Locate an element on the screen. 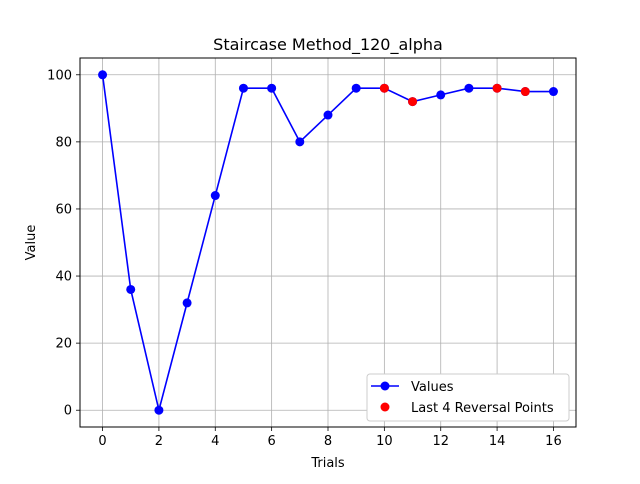  legend-box is located at coordinates (468, 397).